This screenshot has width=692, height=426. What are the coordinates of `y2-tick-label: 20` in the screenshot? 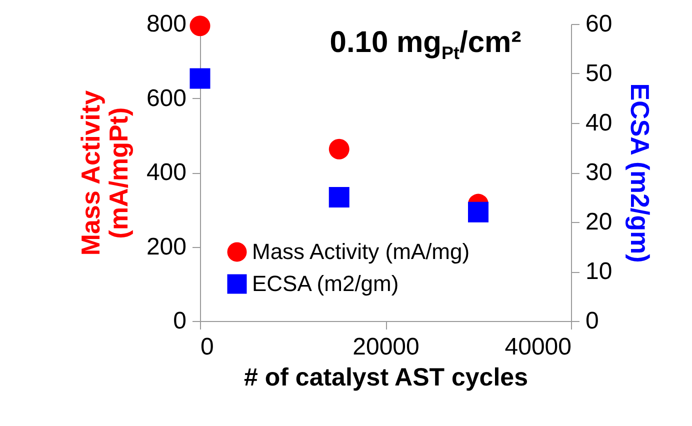 It's located at (599, 222).